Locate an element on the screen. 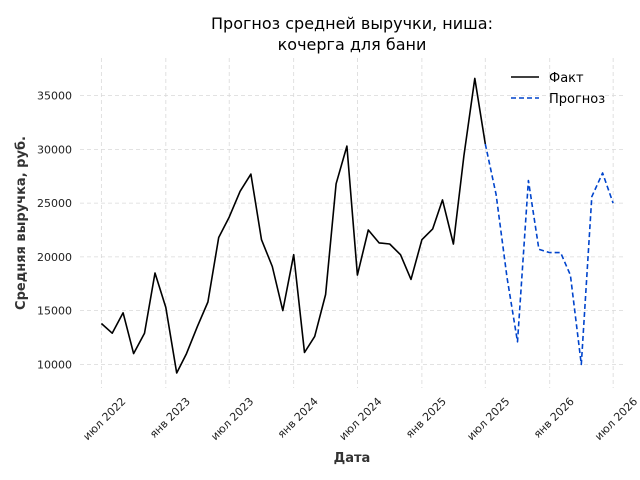 The height and width of the screenshot is (480, 640). legend: Факт Прогноз is located at coordinates (558, 89).